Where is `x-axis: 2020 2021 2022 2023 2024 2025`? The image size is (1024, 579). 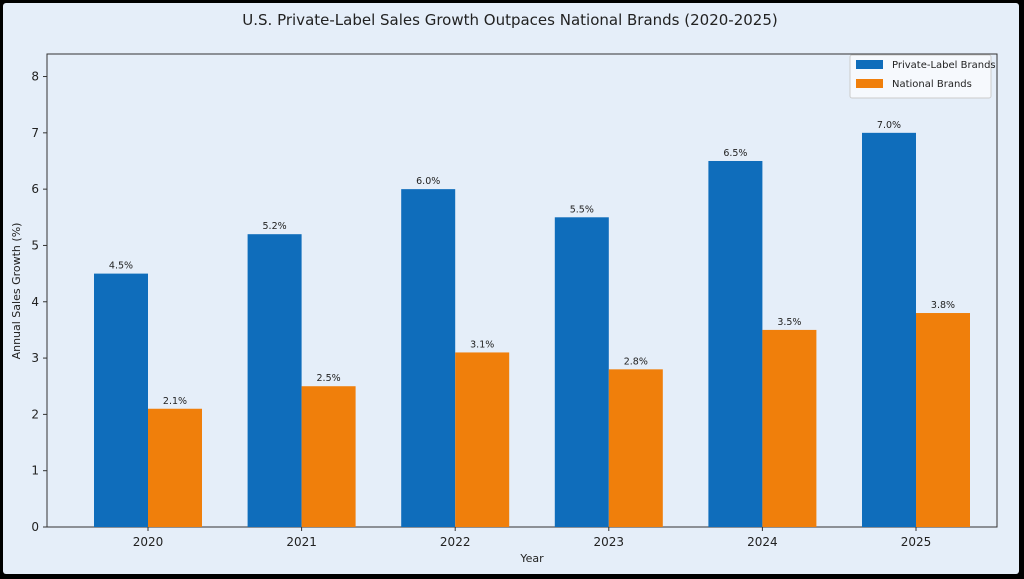 x-axis: 2020 2021 2022 2023 2024 2025 is located at coordinates (532, 538).